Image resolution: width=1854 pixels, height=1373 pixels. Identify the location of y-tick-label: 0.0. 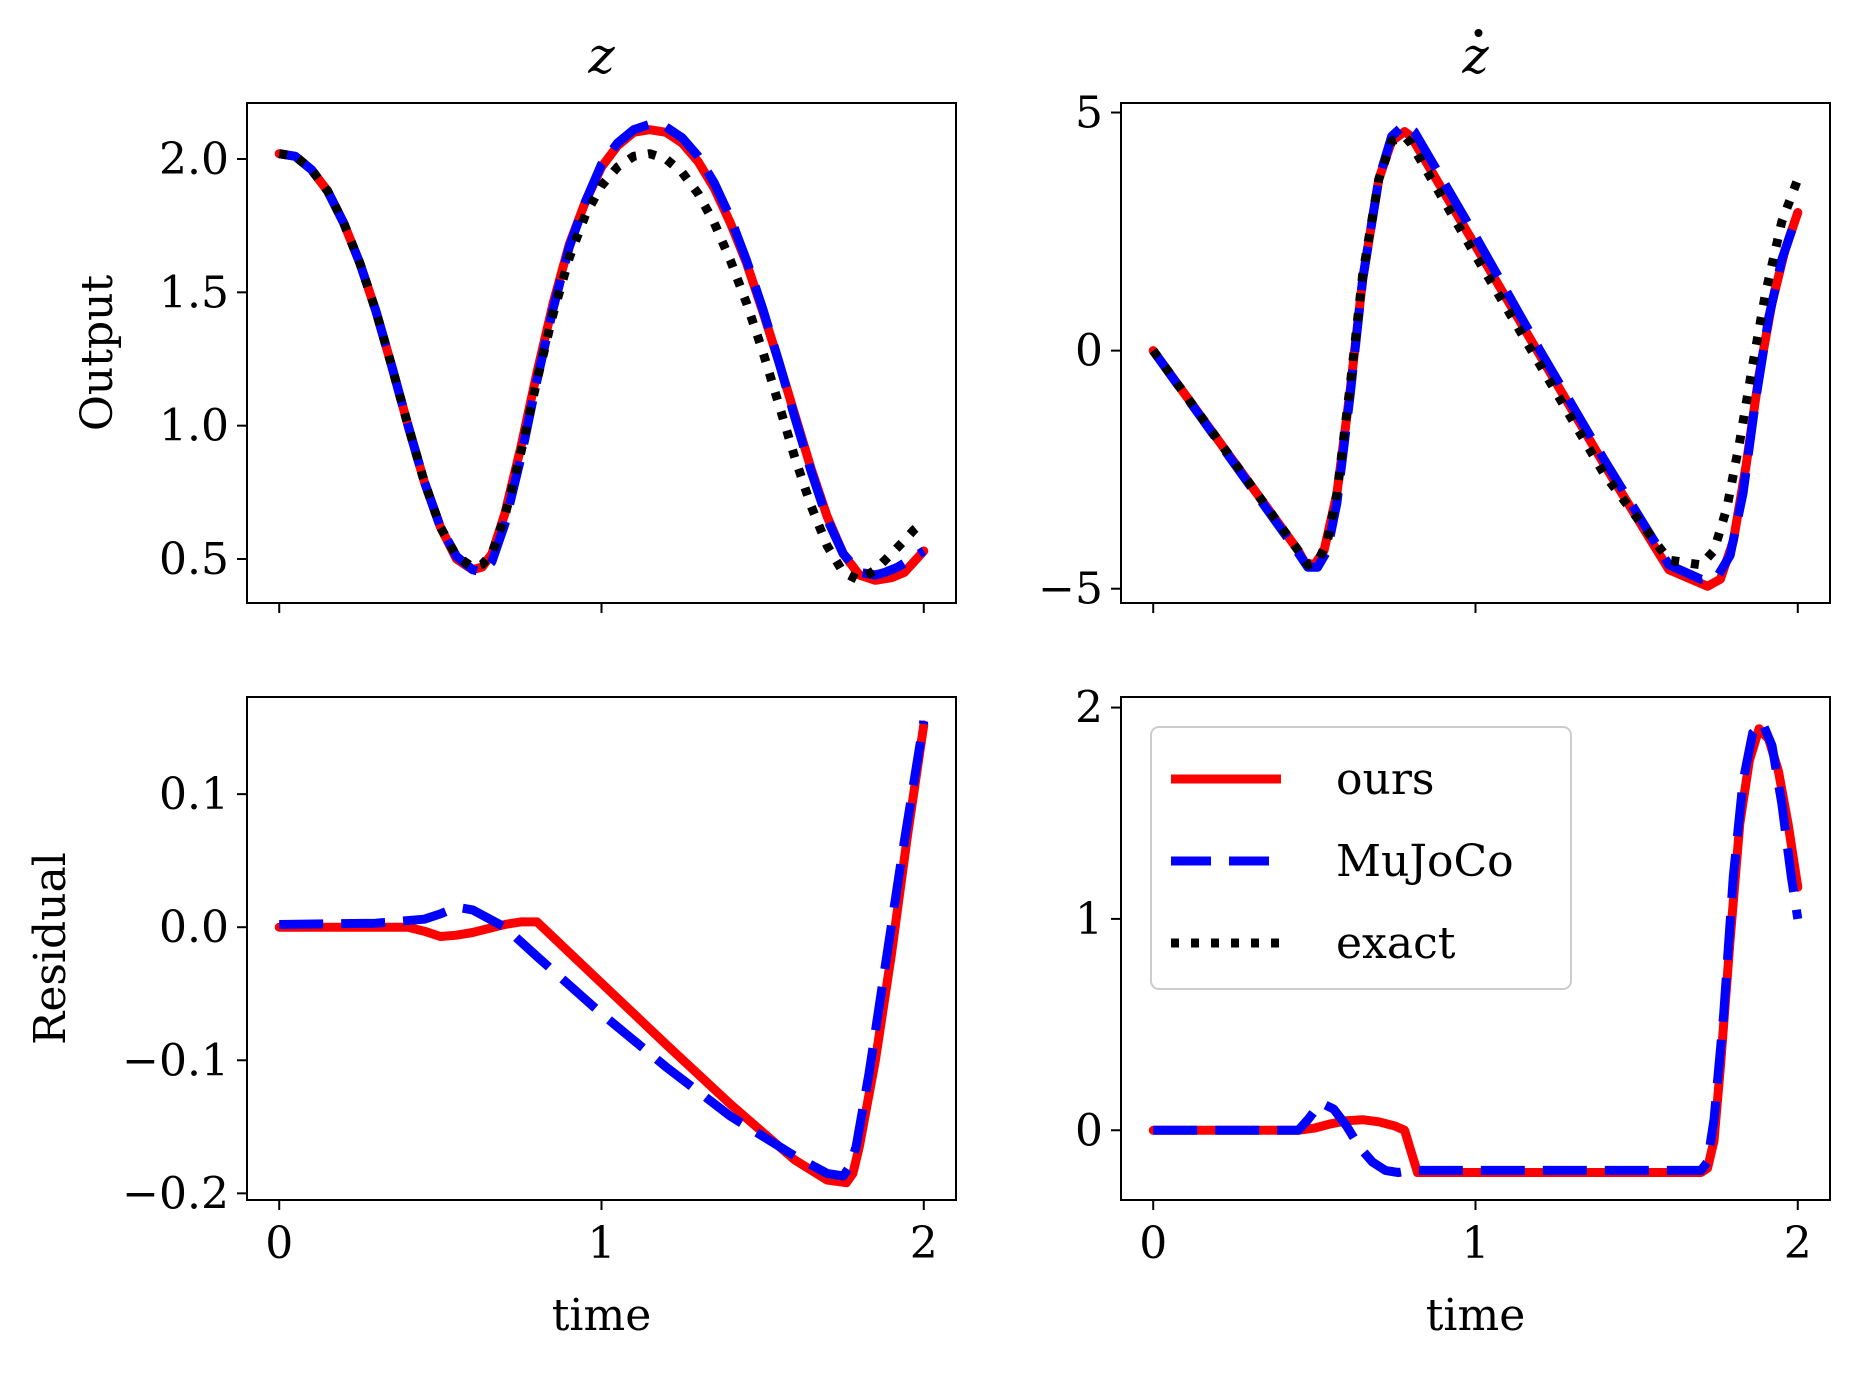
(194, 927).